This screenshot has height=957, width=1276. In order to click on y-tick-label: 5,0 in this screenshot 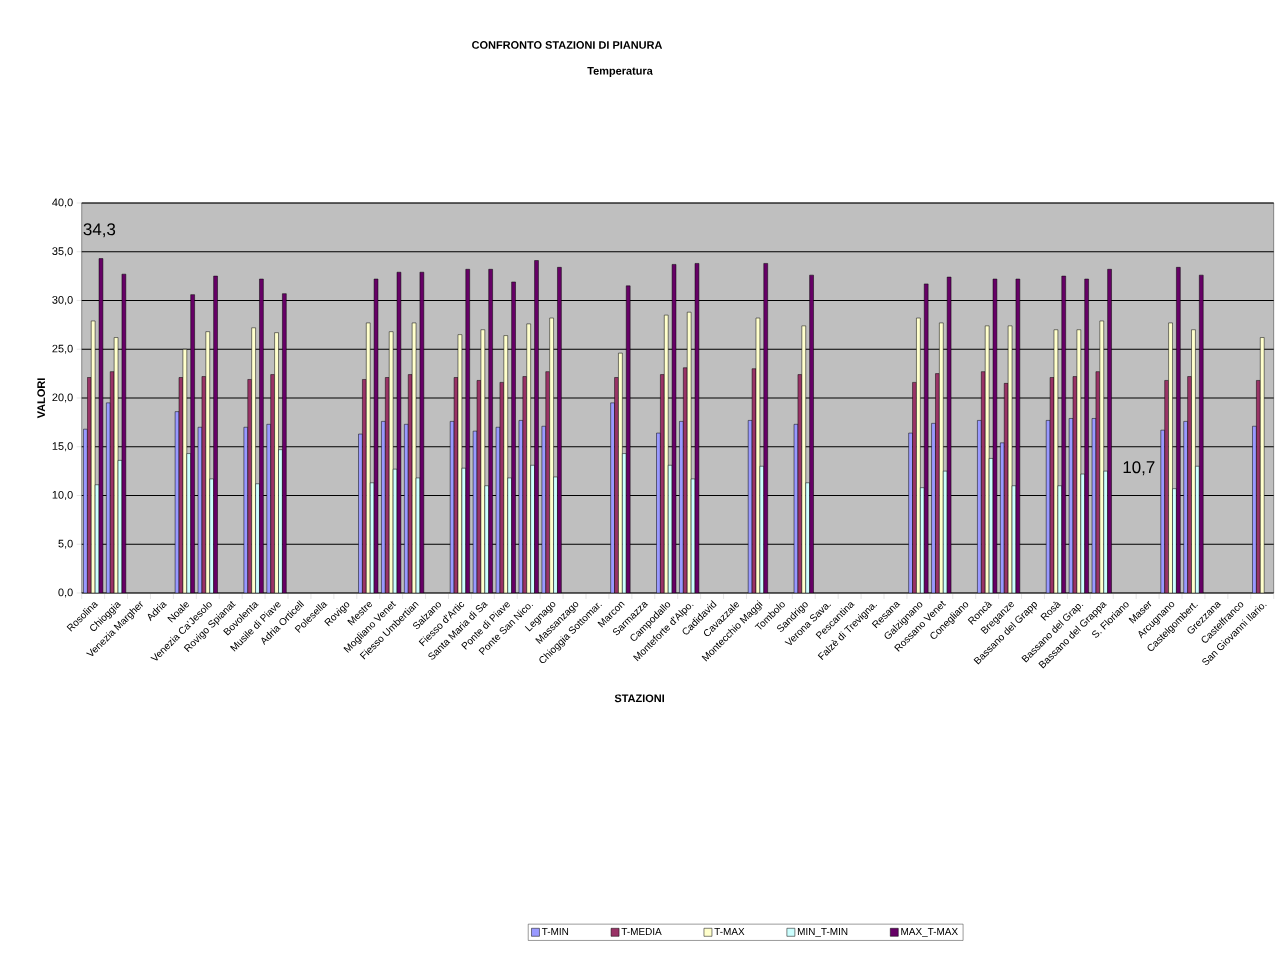, I will do `click(65, 544)`.